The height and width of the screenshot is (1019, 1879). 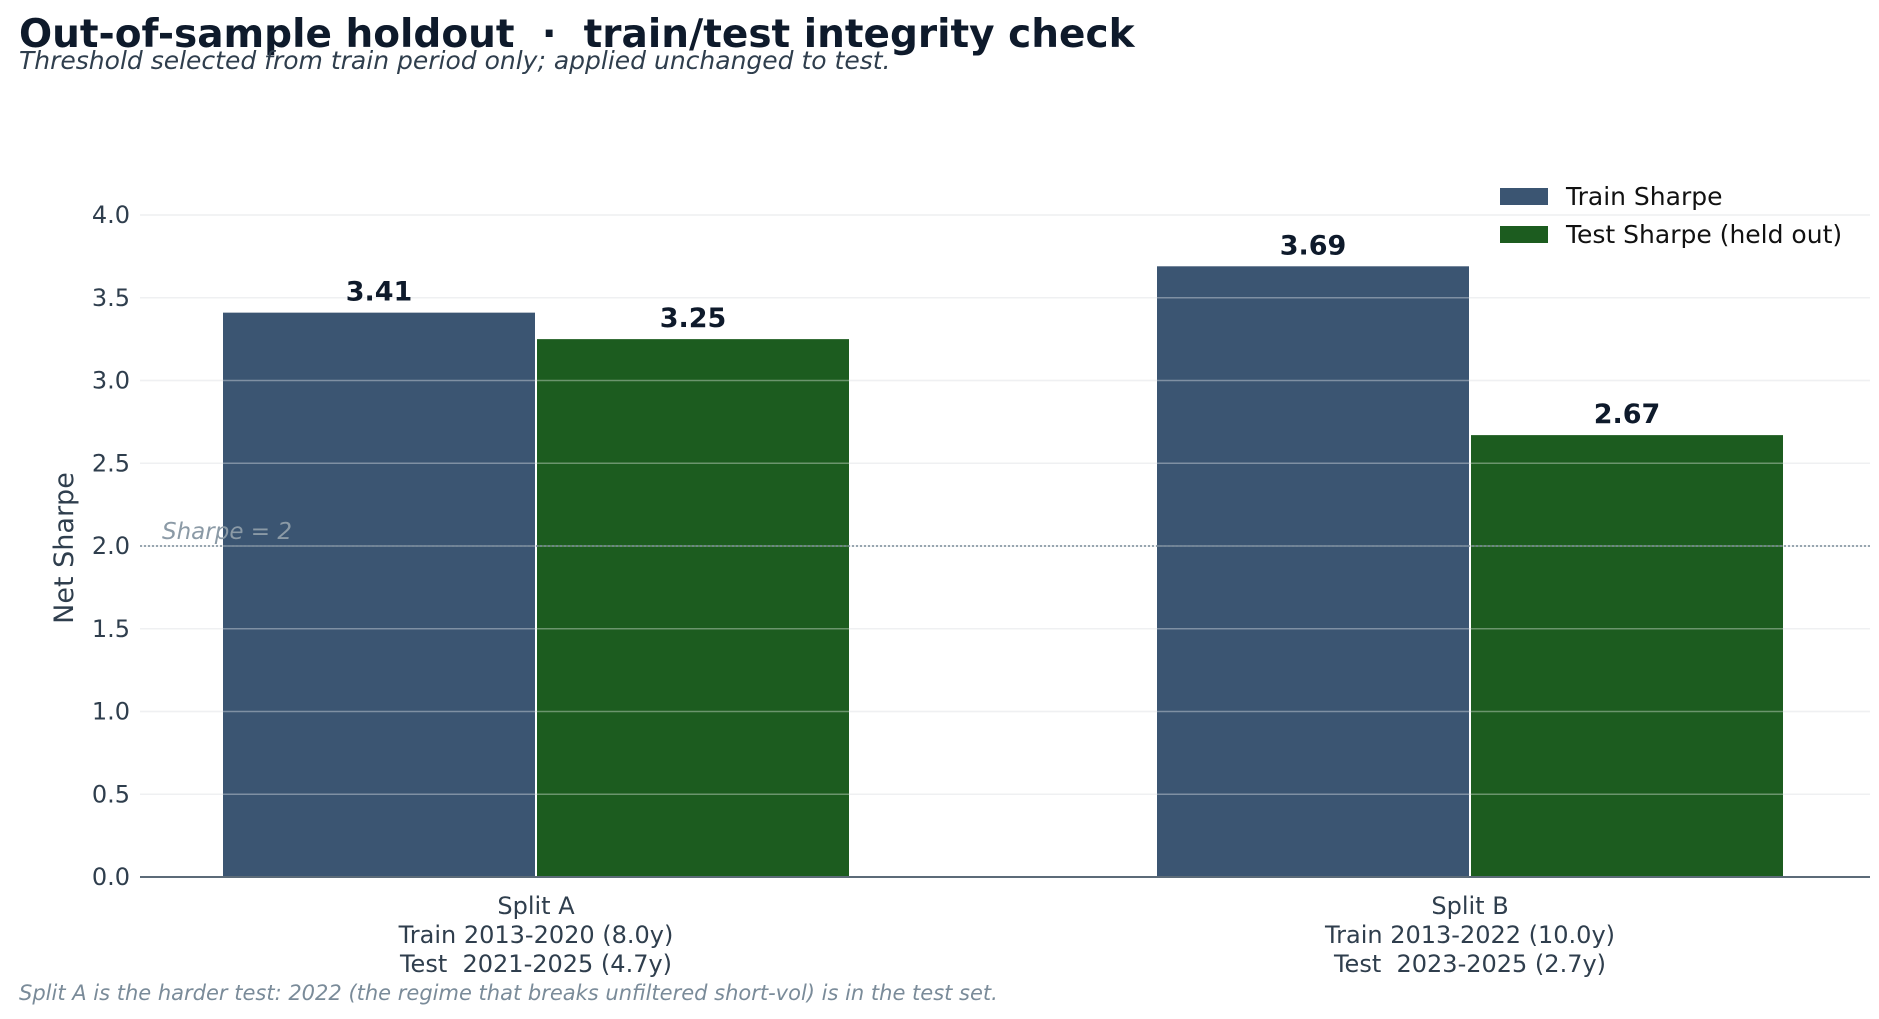 I want to click on x-tick-label-line: Test 2023-2025 (2.7y), so click(x=1469, y=964).